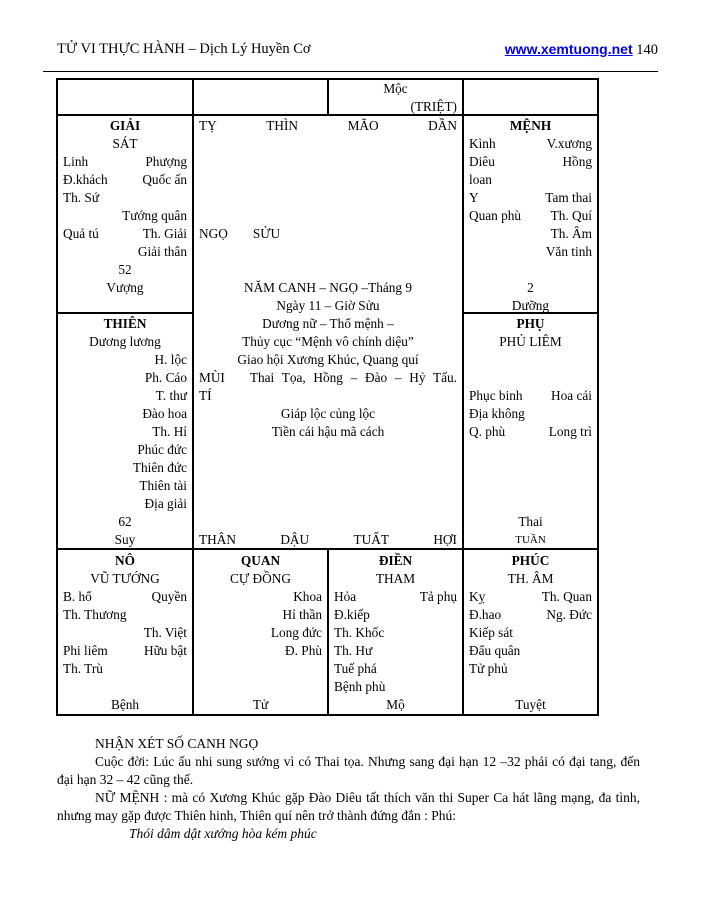  Describe the element at coordinates (171, 395) in the screenshot. I see `star-right: T. thư` at that location.